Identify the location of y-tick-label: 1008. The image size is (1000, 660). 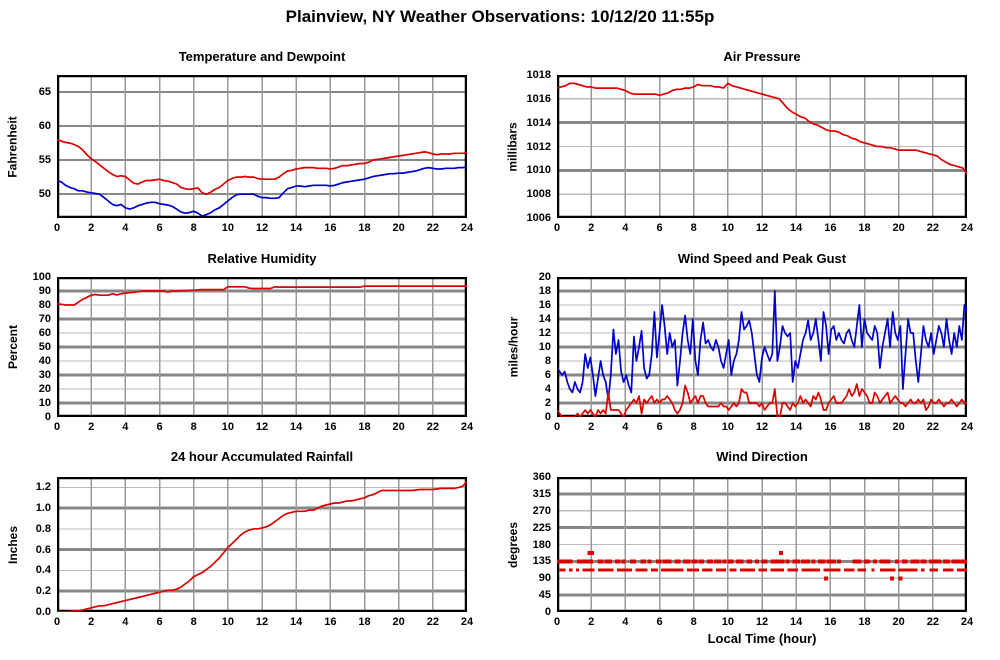
(538, 194).